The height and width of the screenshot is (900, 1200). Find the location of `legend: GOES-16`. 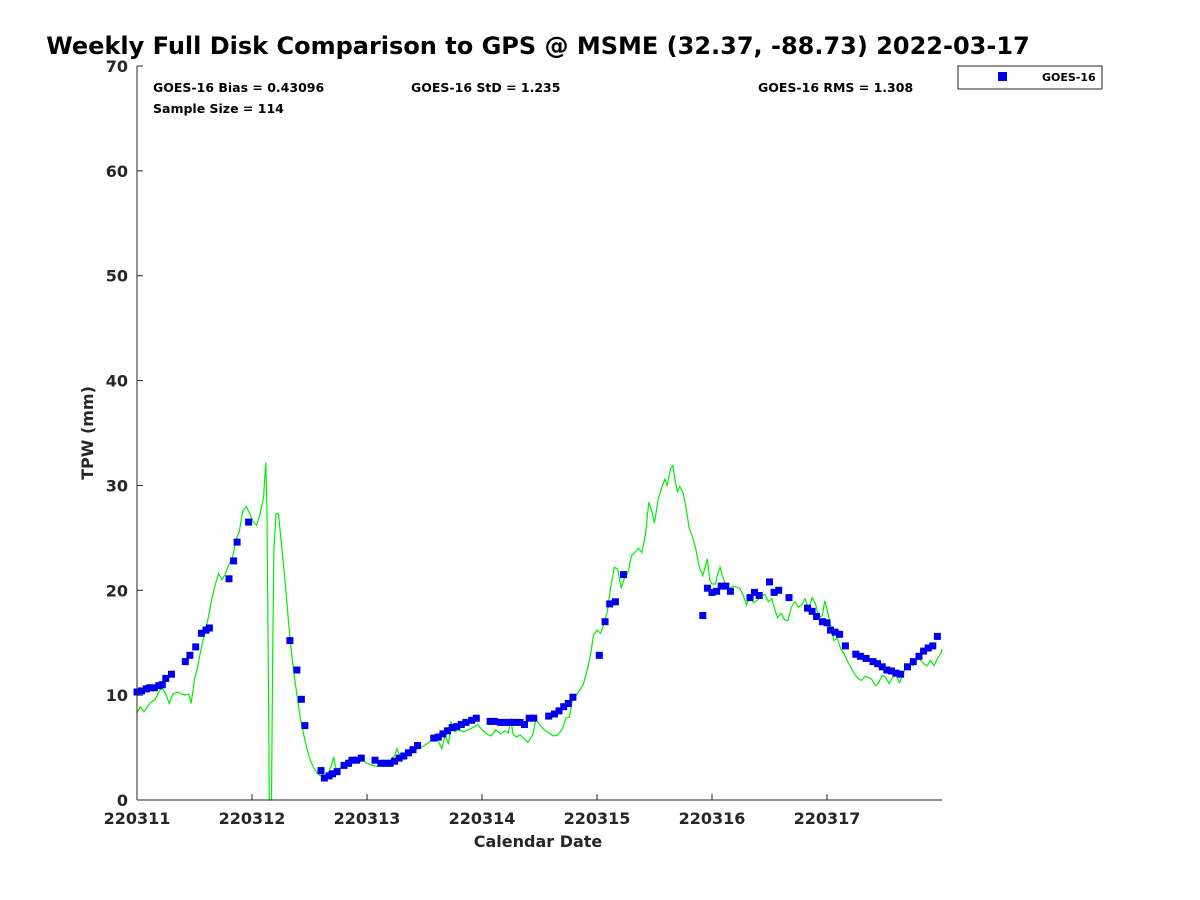

legend: GOES-16 is located at coordinates (1030, 77).